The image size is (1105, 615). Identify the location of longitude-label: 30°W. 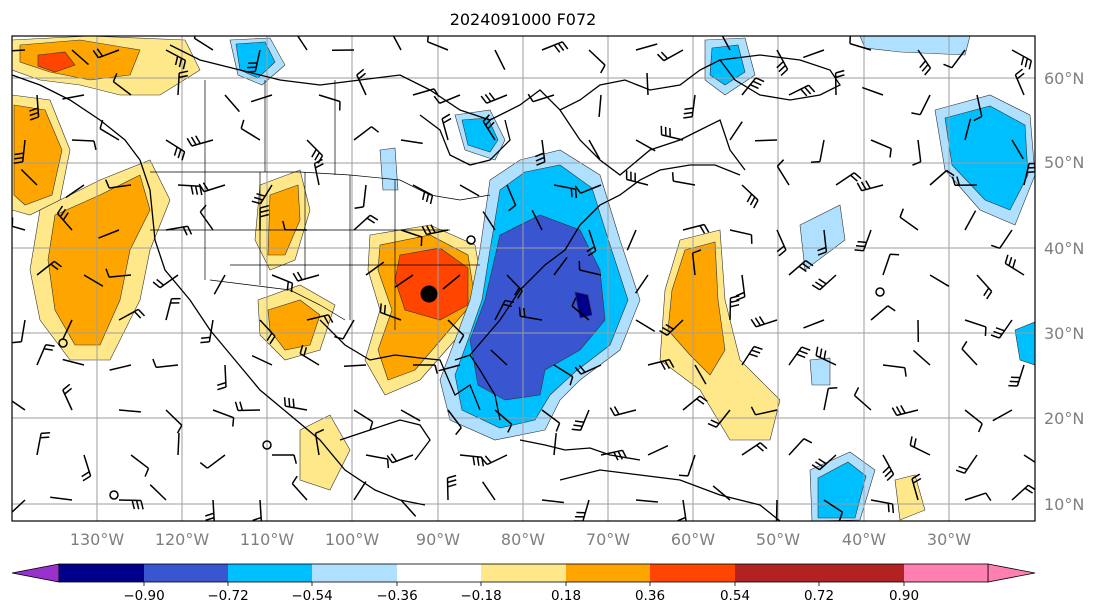
(949, 539).